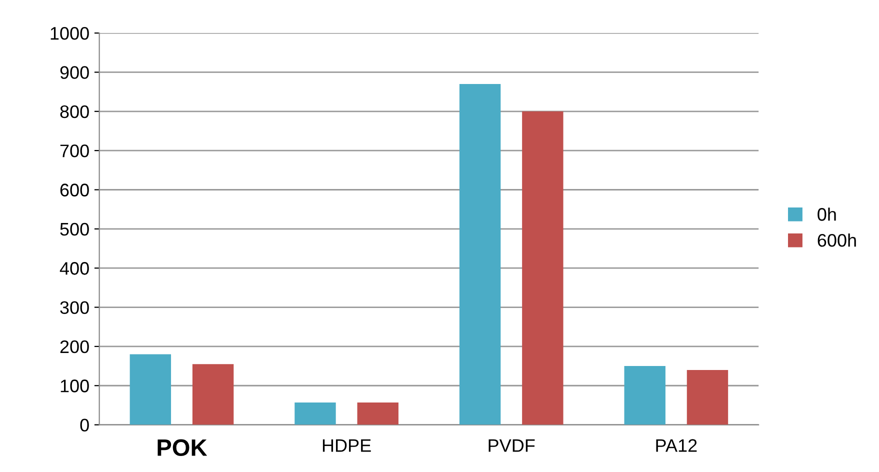  Describe the element at coordinates (183, 447) in the screenshot. I see `x-tick-label: POK` at that location.